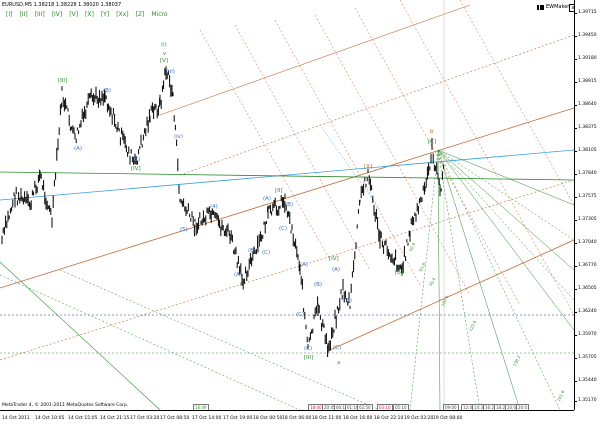 The width and height of the screenshot is (600, 424). I want to click on wave-label: (iv), so click(179, 137).